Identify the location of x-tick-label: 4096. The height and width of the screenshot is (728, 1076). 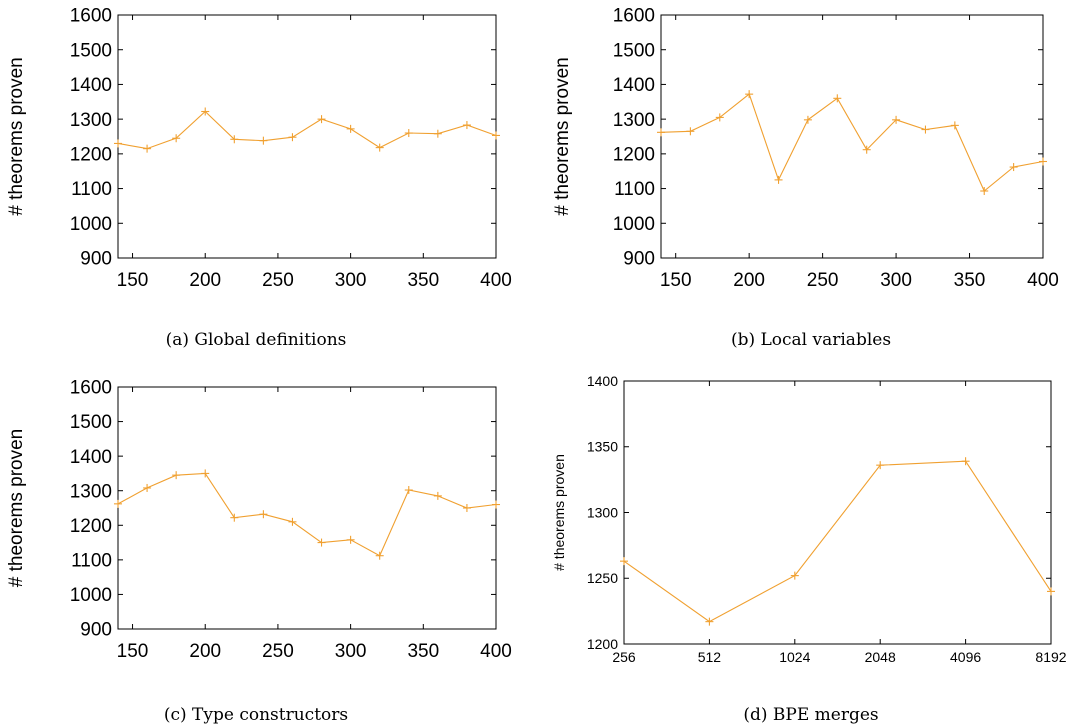
(965, 657).